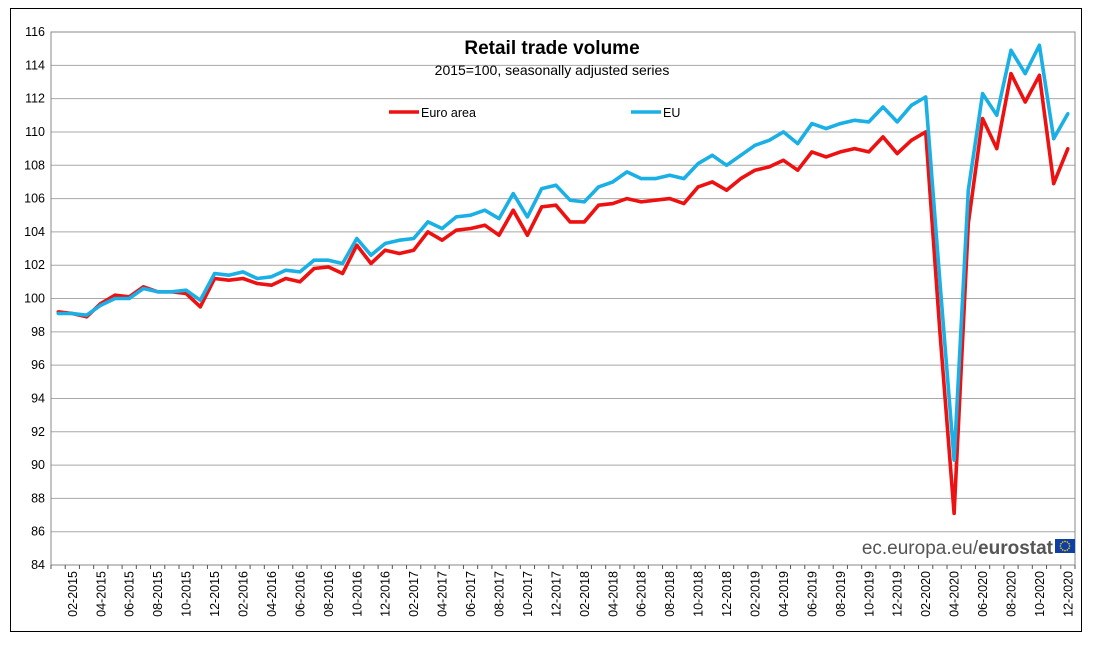 The image size is (1094, 659). I want to click on x-tick-label: 04-2017, so click(443, 594).